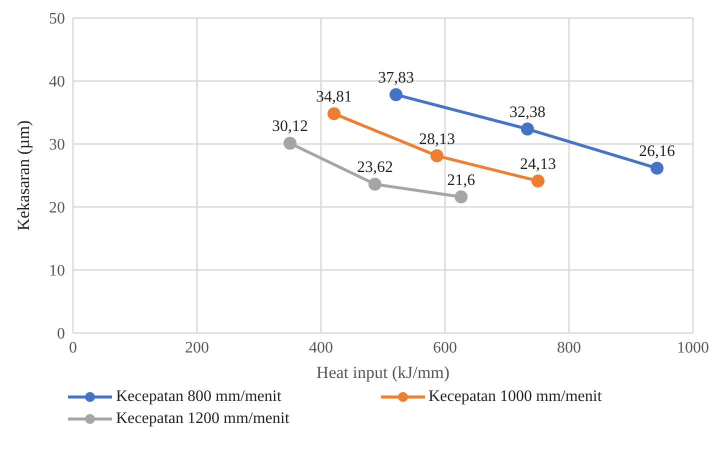 Image resolution: width=727 pixels, height=455 pixels. Describe the element at coordinates (57, 19) in the screenshot. I see `y-tick-label: 50` at that location.